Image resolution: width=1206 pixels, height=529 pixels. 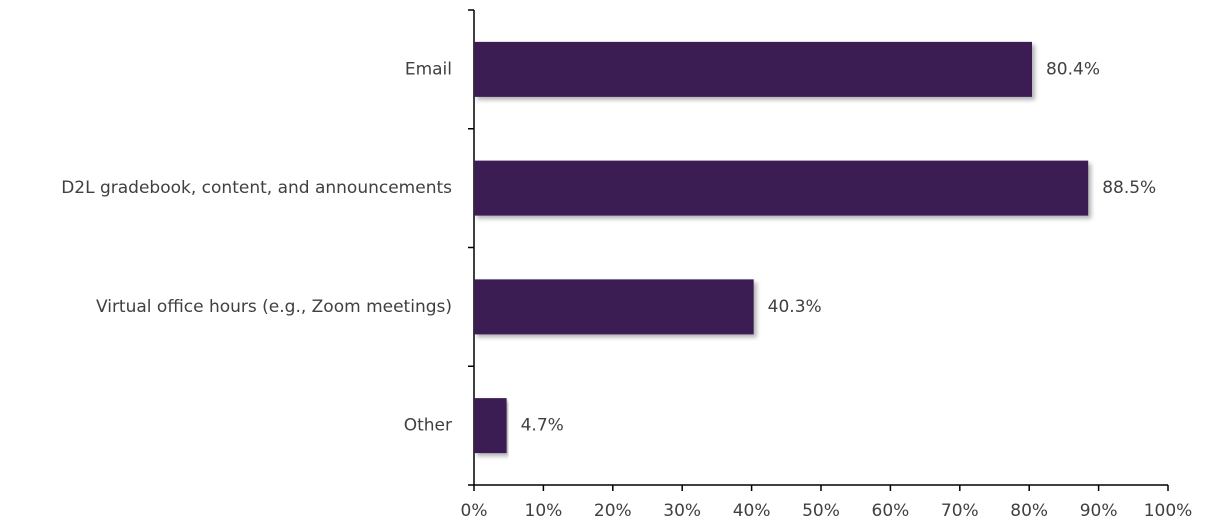 What do you see at coordinates (1129, 188) in the screenshot?
I see `data-label: 88.5%` at bounding box center [1129, 188].